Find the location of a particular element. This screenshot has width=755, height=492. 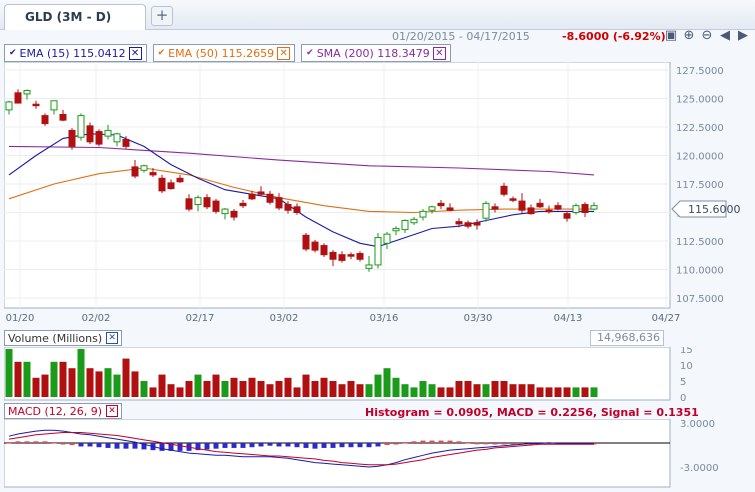

legend-ema50: ✔ EMA (50) 115.2659 ✕ is located at coordinates (224, 53).